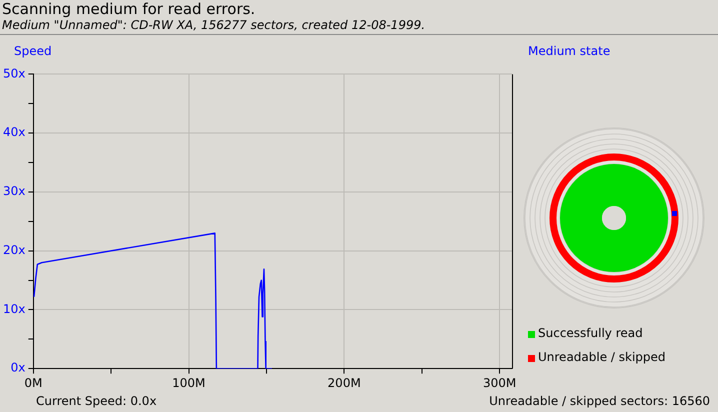 Image resolution: width=718 pixels, height=412 pixels. I want to click on y-tick-label: 40x, so click(14, 132).